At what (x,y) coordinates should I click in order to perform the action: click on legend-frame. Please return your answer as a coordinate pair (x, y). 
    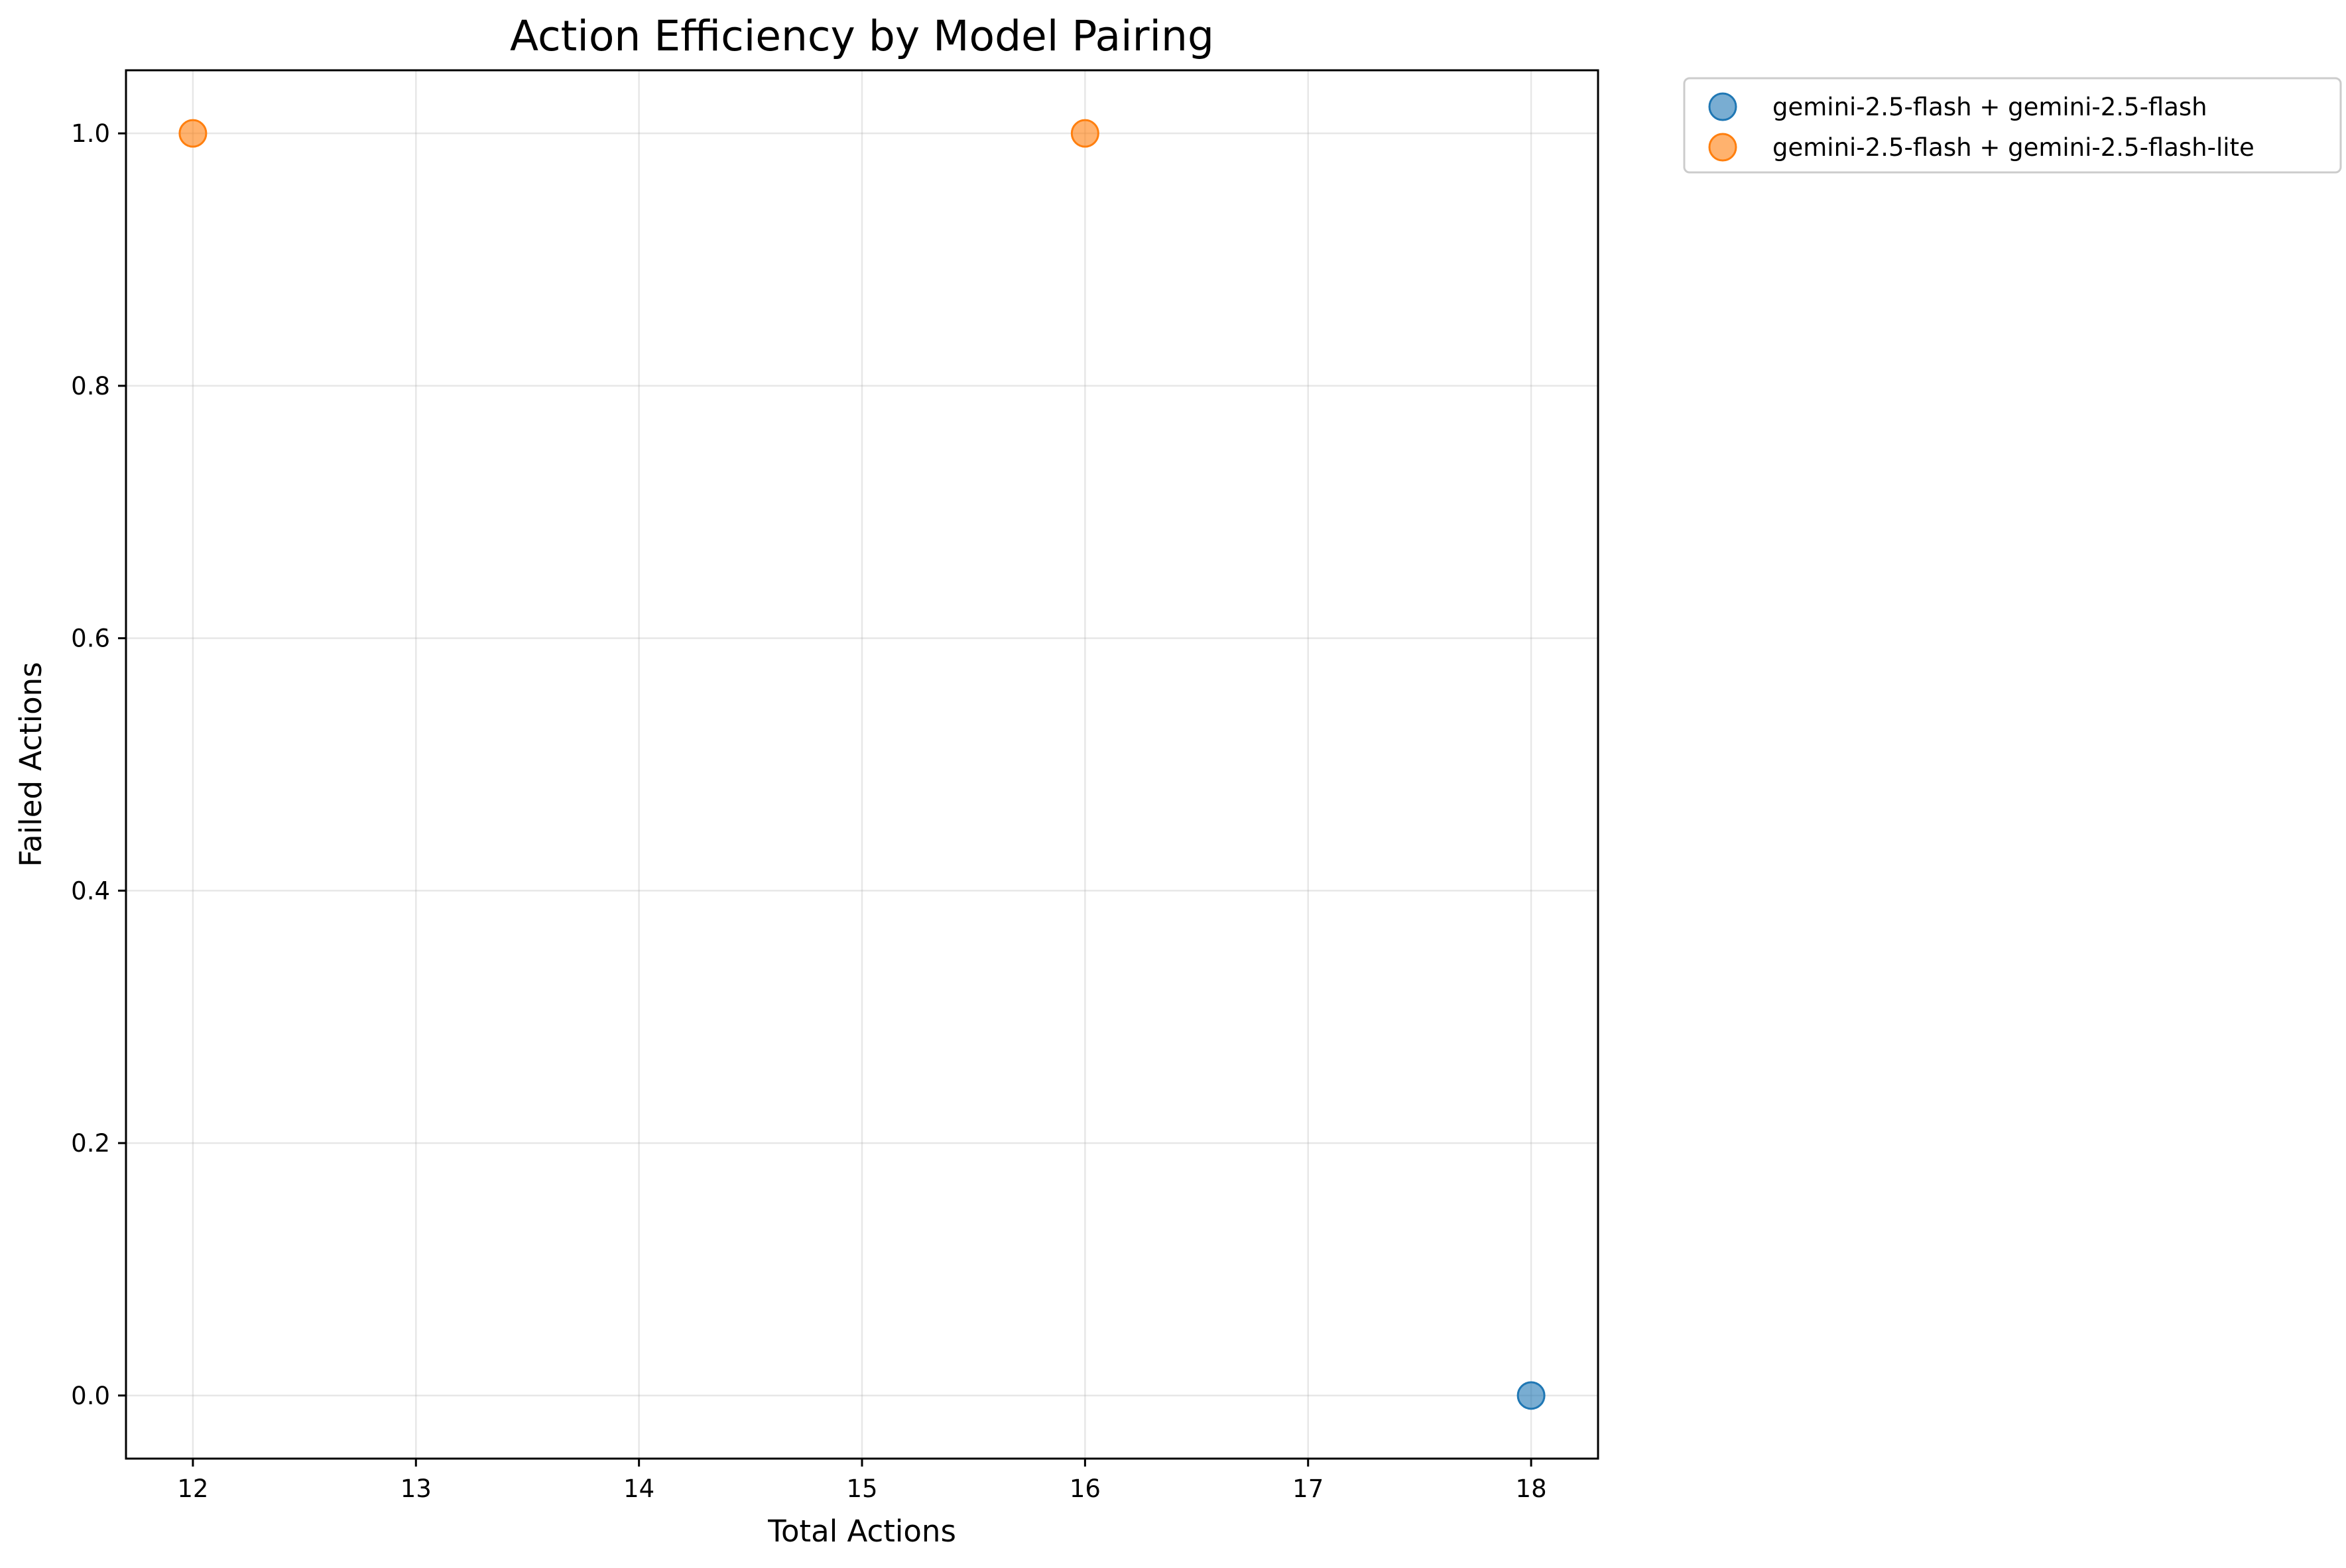
    Looking at the image, I should click on (2013, 125).